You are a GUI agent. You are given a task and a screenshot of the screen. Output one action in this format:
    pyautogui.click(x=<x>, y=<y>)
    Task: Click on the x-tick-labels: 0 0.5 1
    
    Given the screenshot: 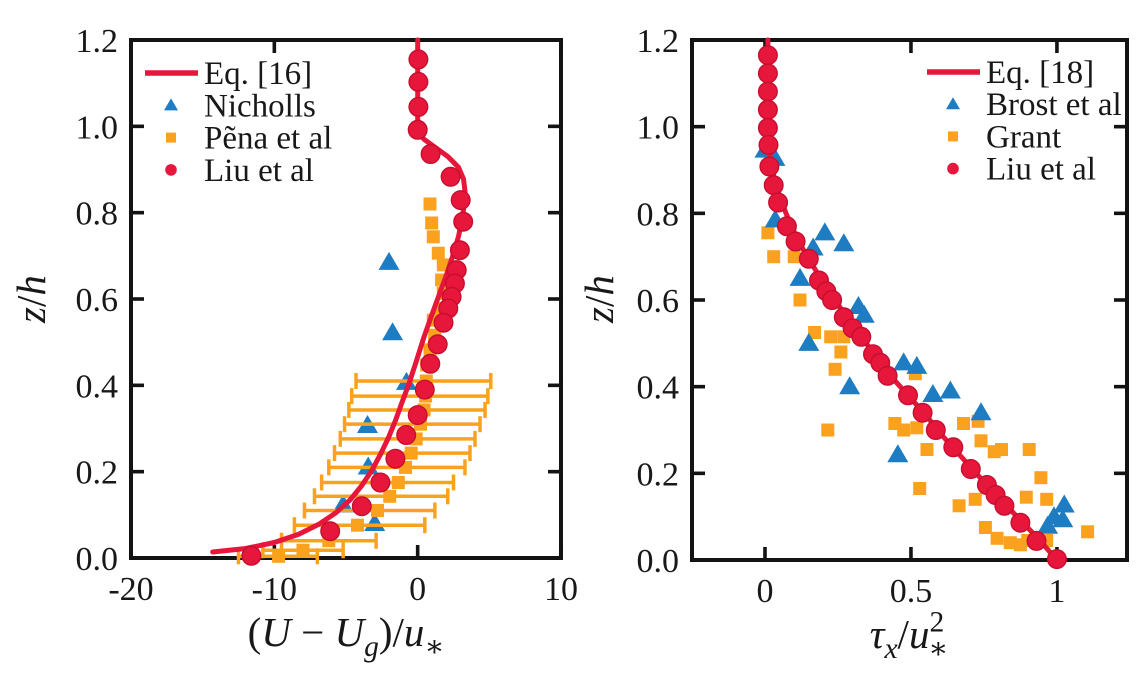 What is the action you would take?
    pyautogui.click(x=910, y=591)
    